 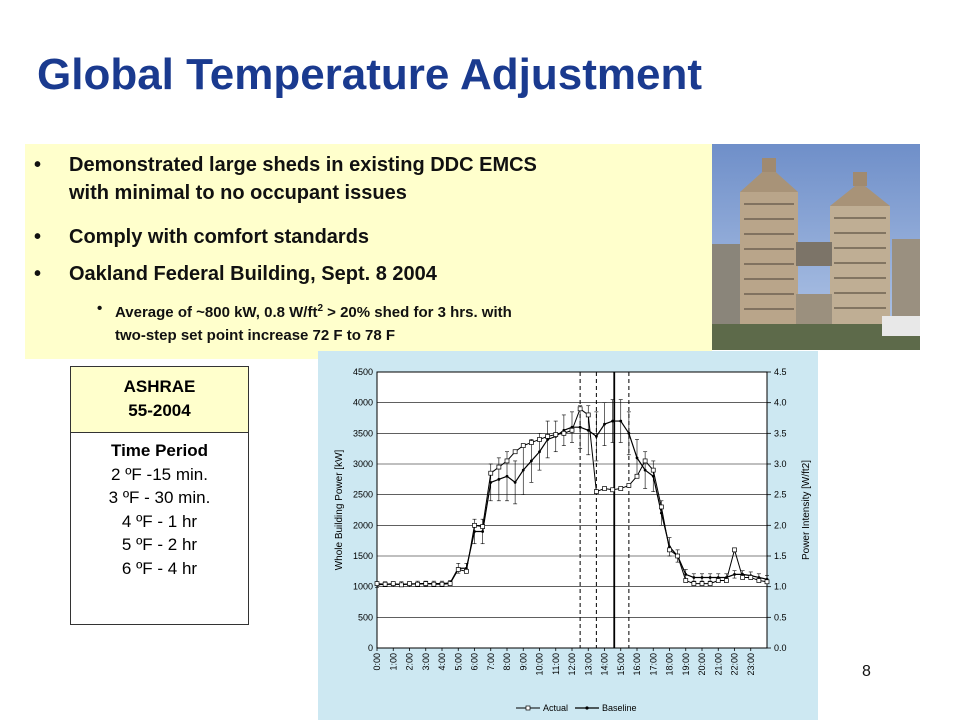 I want to click on x-tick-label: 1:00, so click(x=393, y=662).